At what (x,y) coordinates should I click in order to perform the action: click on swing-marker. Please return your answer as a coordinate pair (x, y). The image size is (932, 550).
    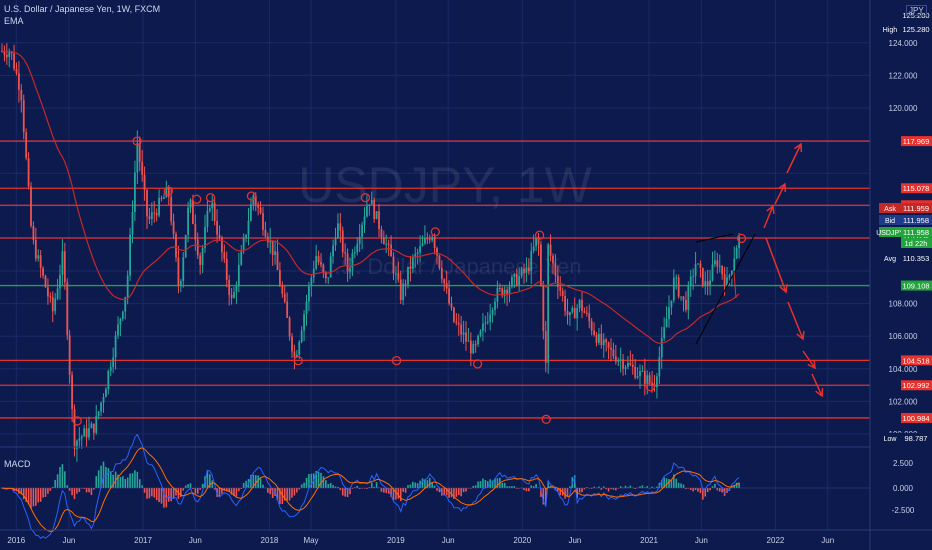
    Looking at the image, I should click on (435, 232).